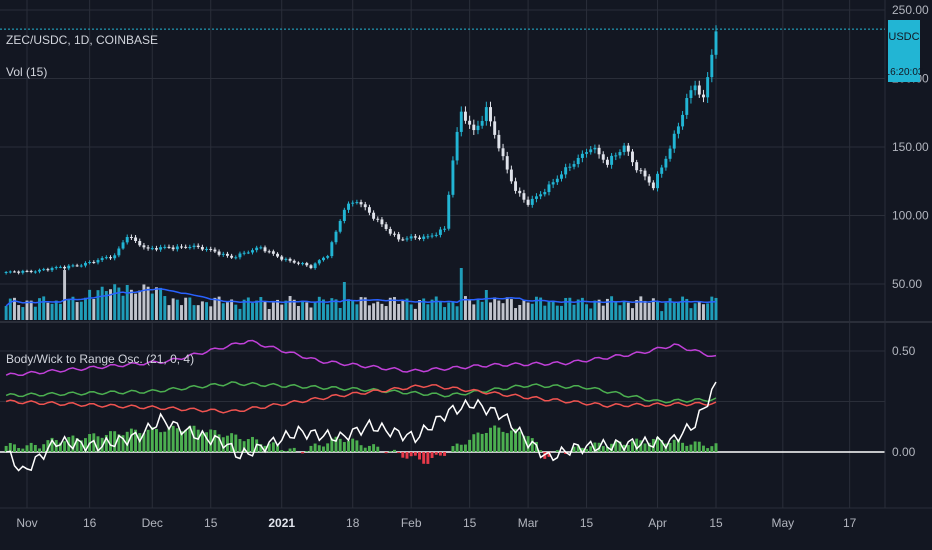  I want to click on oscillator-axis: 0.50 0.00, so click(904, 401).